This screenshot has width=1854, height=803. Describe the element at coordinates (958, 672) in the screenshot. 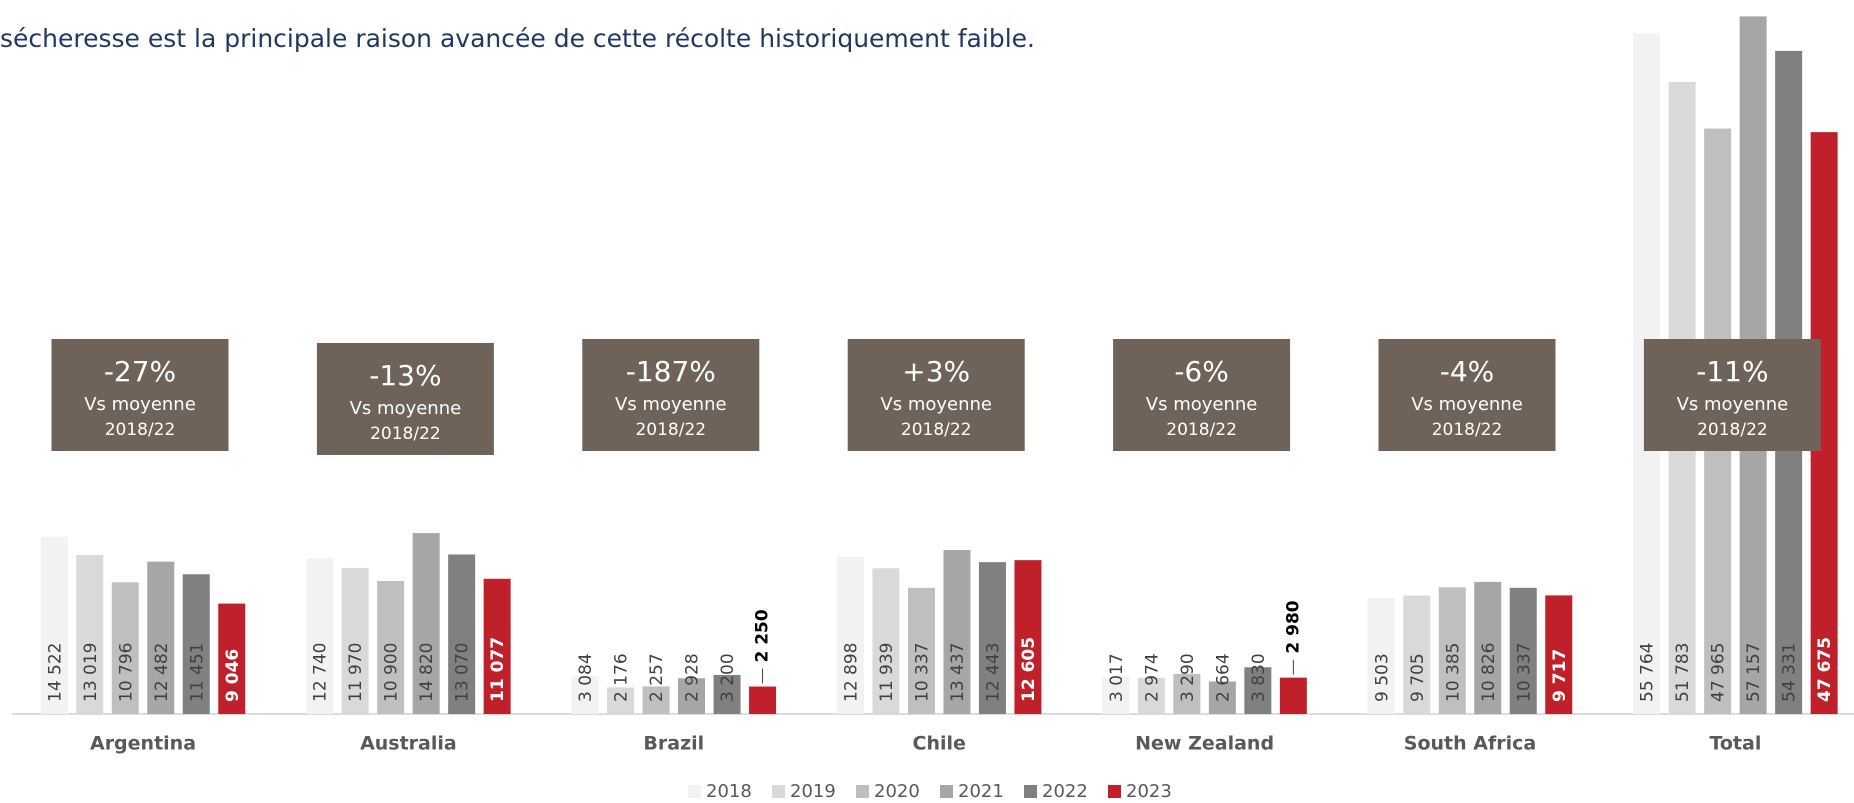

I see `value-label: 13 437` at that location.